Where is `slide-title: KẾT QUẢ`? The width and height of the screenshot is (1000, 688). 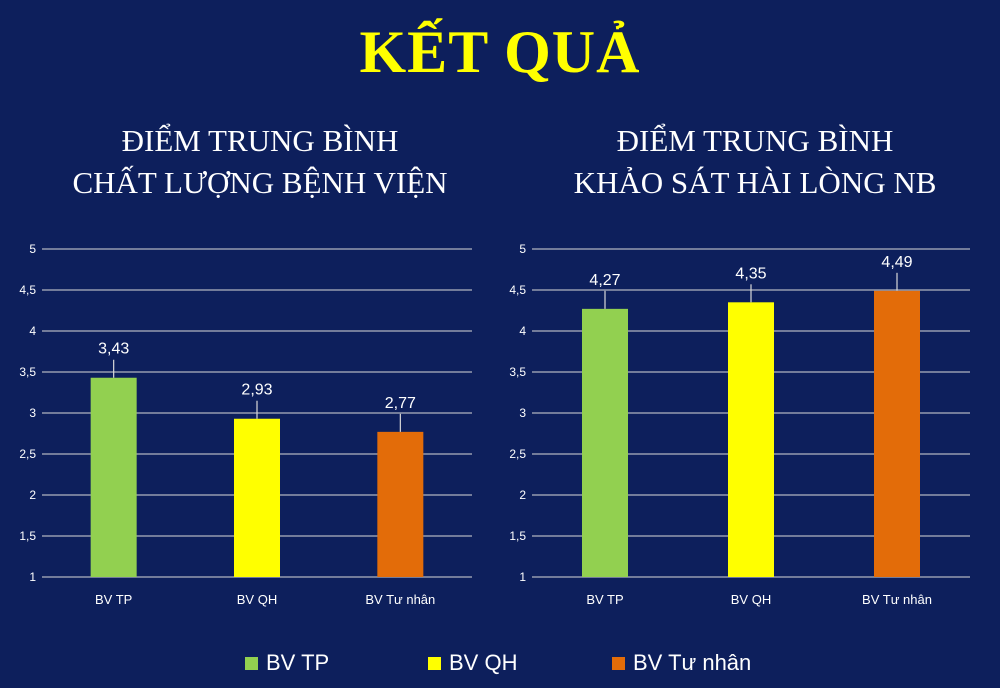
slide-title: KẾT QUẢ is located at coordinates (500, 52).